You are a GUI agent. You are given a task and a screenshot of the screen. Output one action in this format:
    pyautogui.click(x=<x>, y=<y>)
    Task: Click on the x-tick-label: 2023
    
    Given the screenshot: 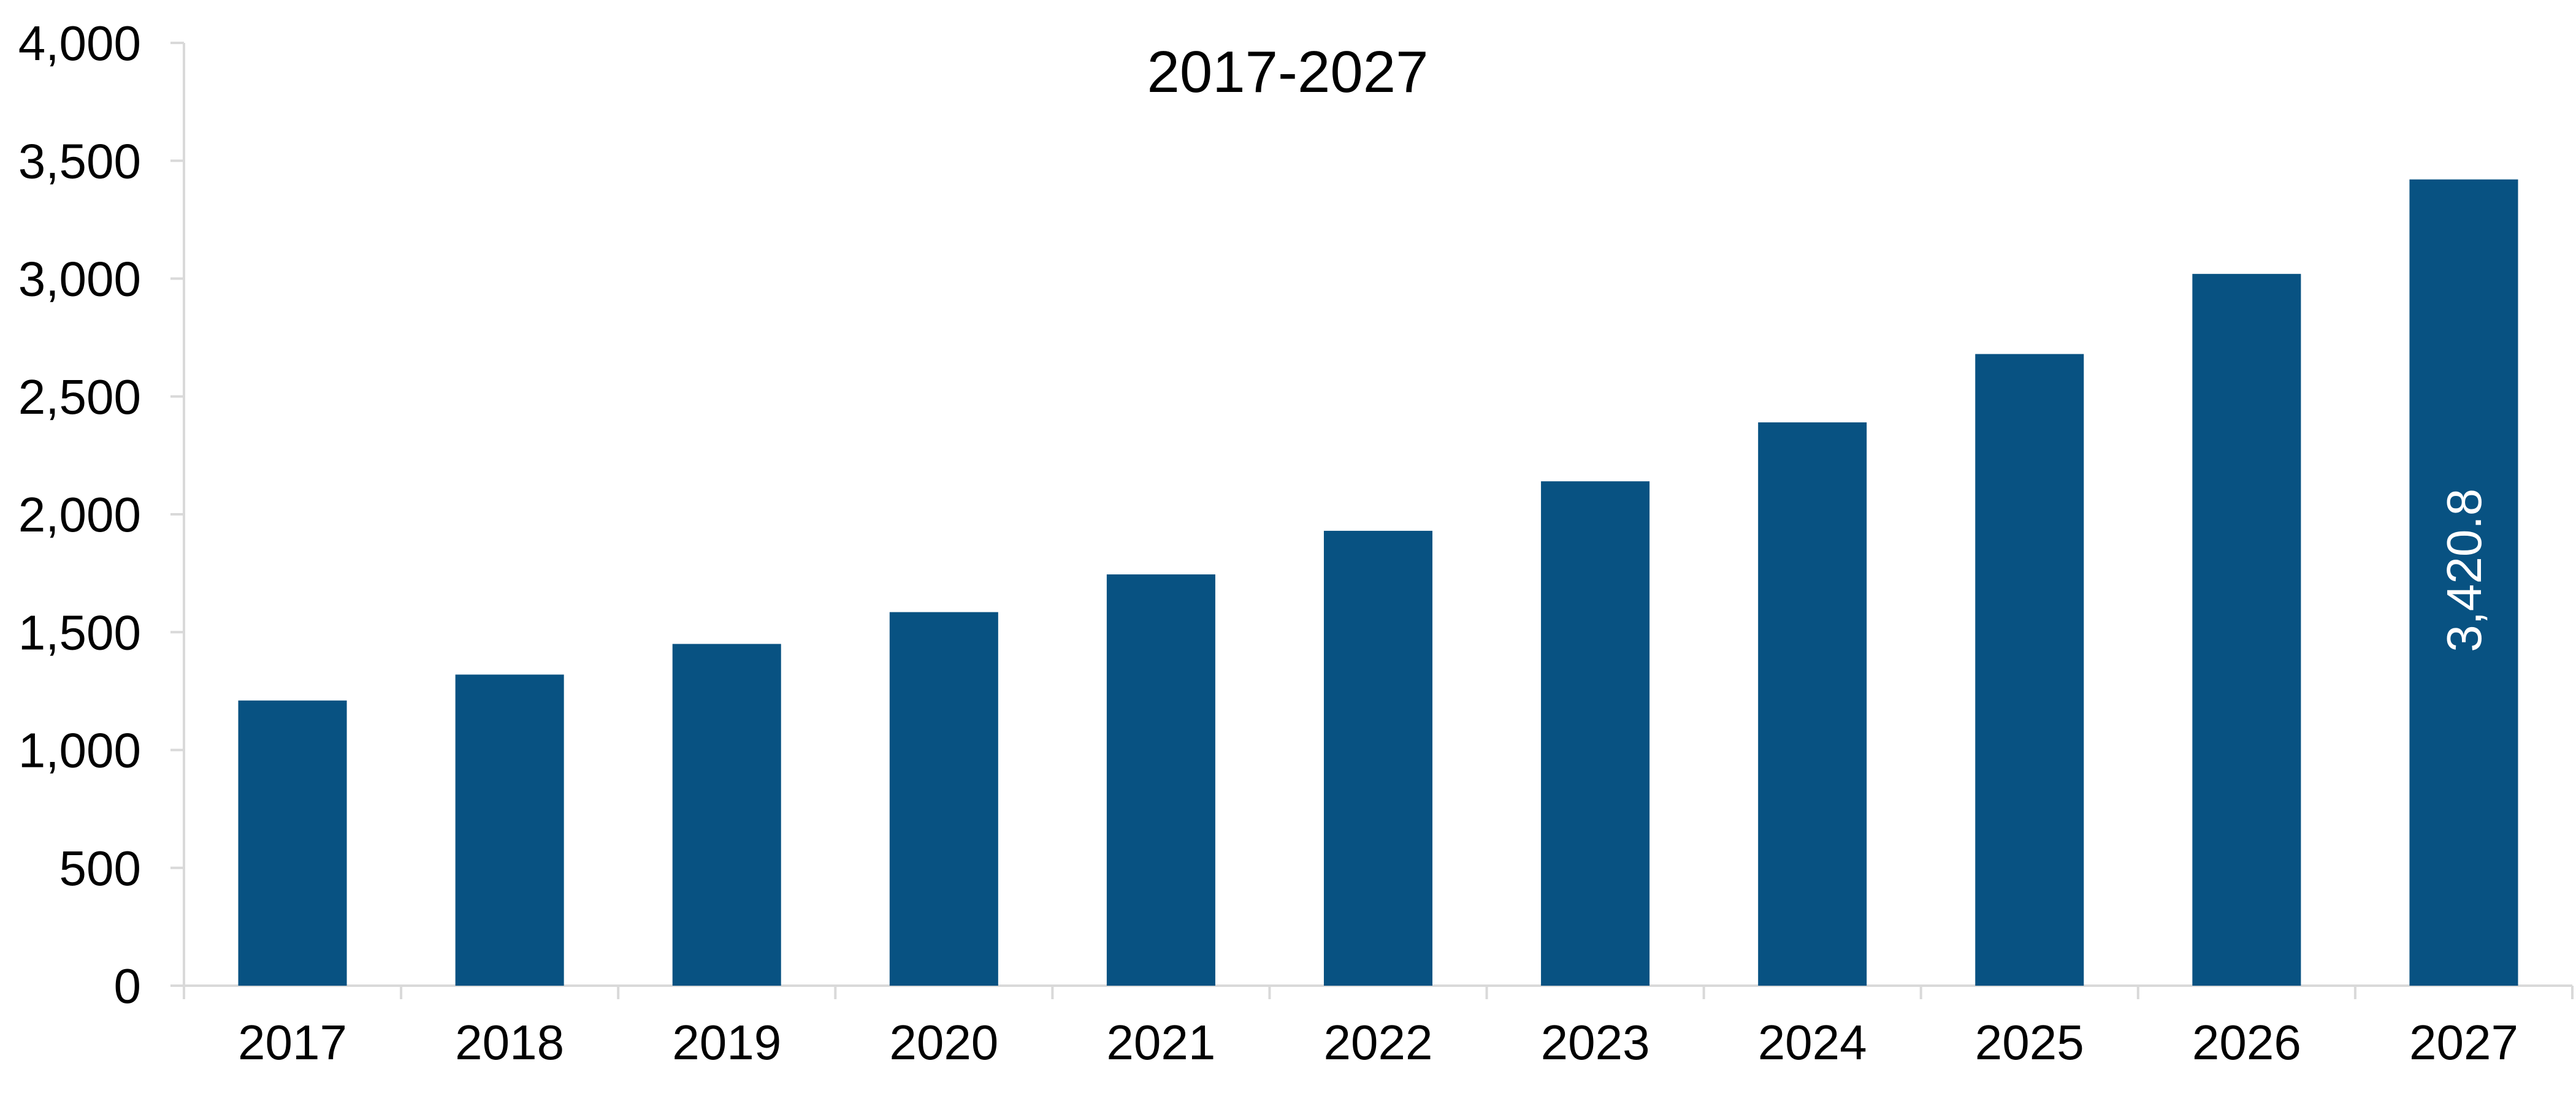 What is the action you would take?
    pyautogui.click(x=1595, y=1042)
    